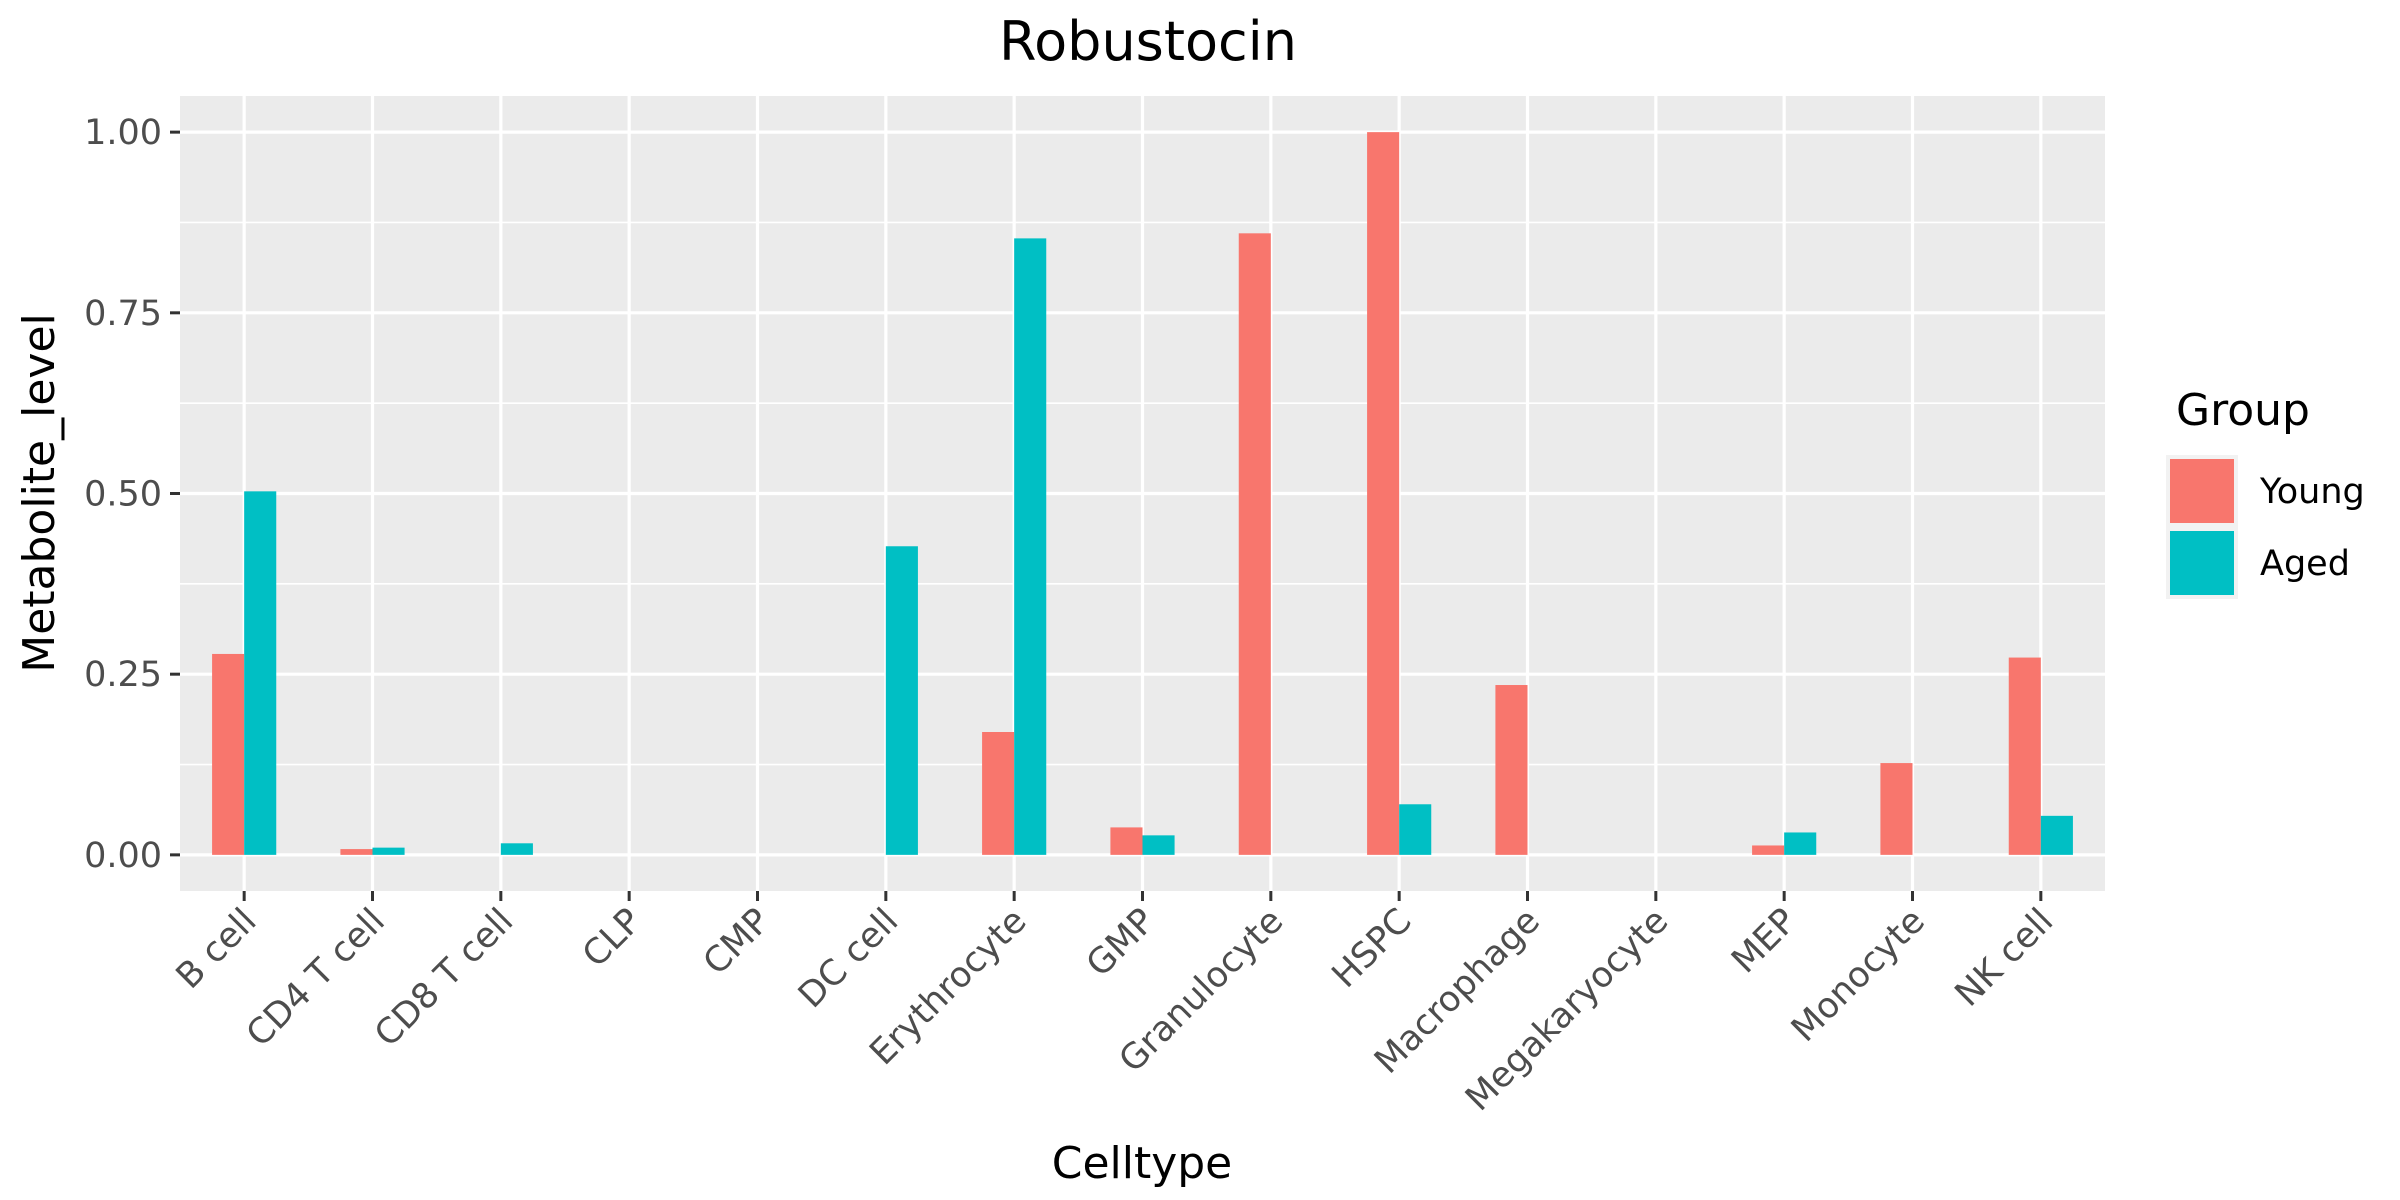 The image size is (2400, 1200). Describe the element at coordinates (2004, 957) in the screenshot. I see `x-tick-label: NK cell` at that location.